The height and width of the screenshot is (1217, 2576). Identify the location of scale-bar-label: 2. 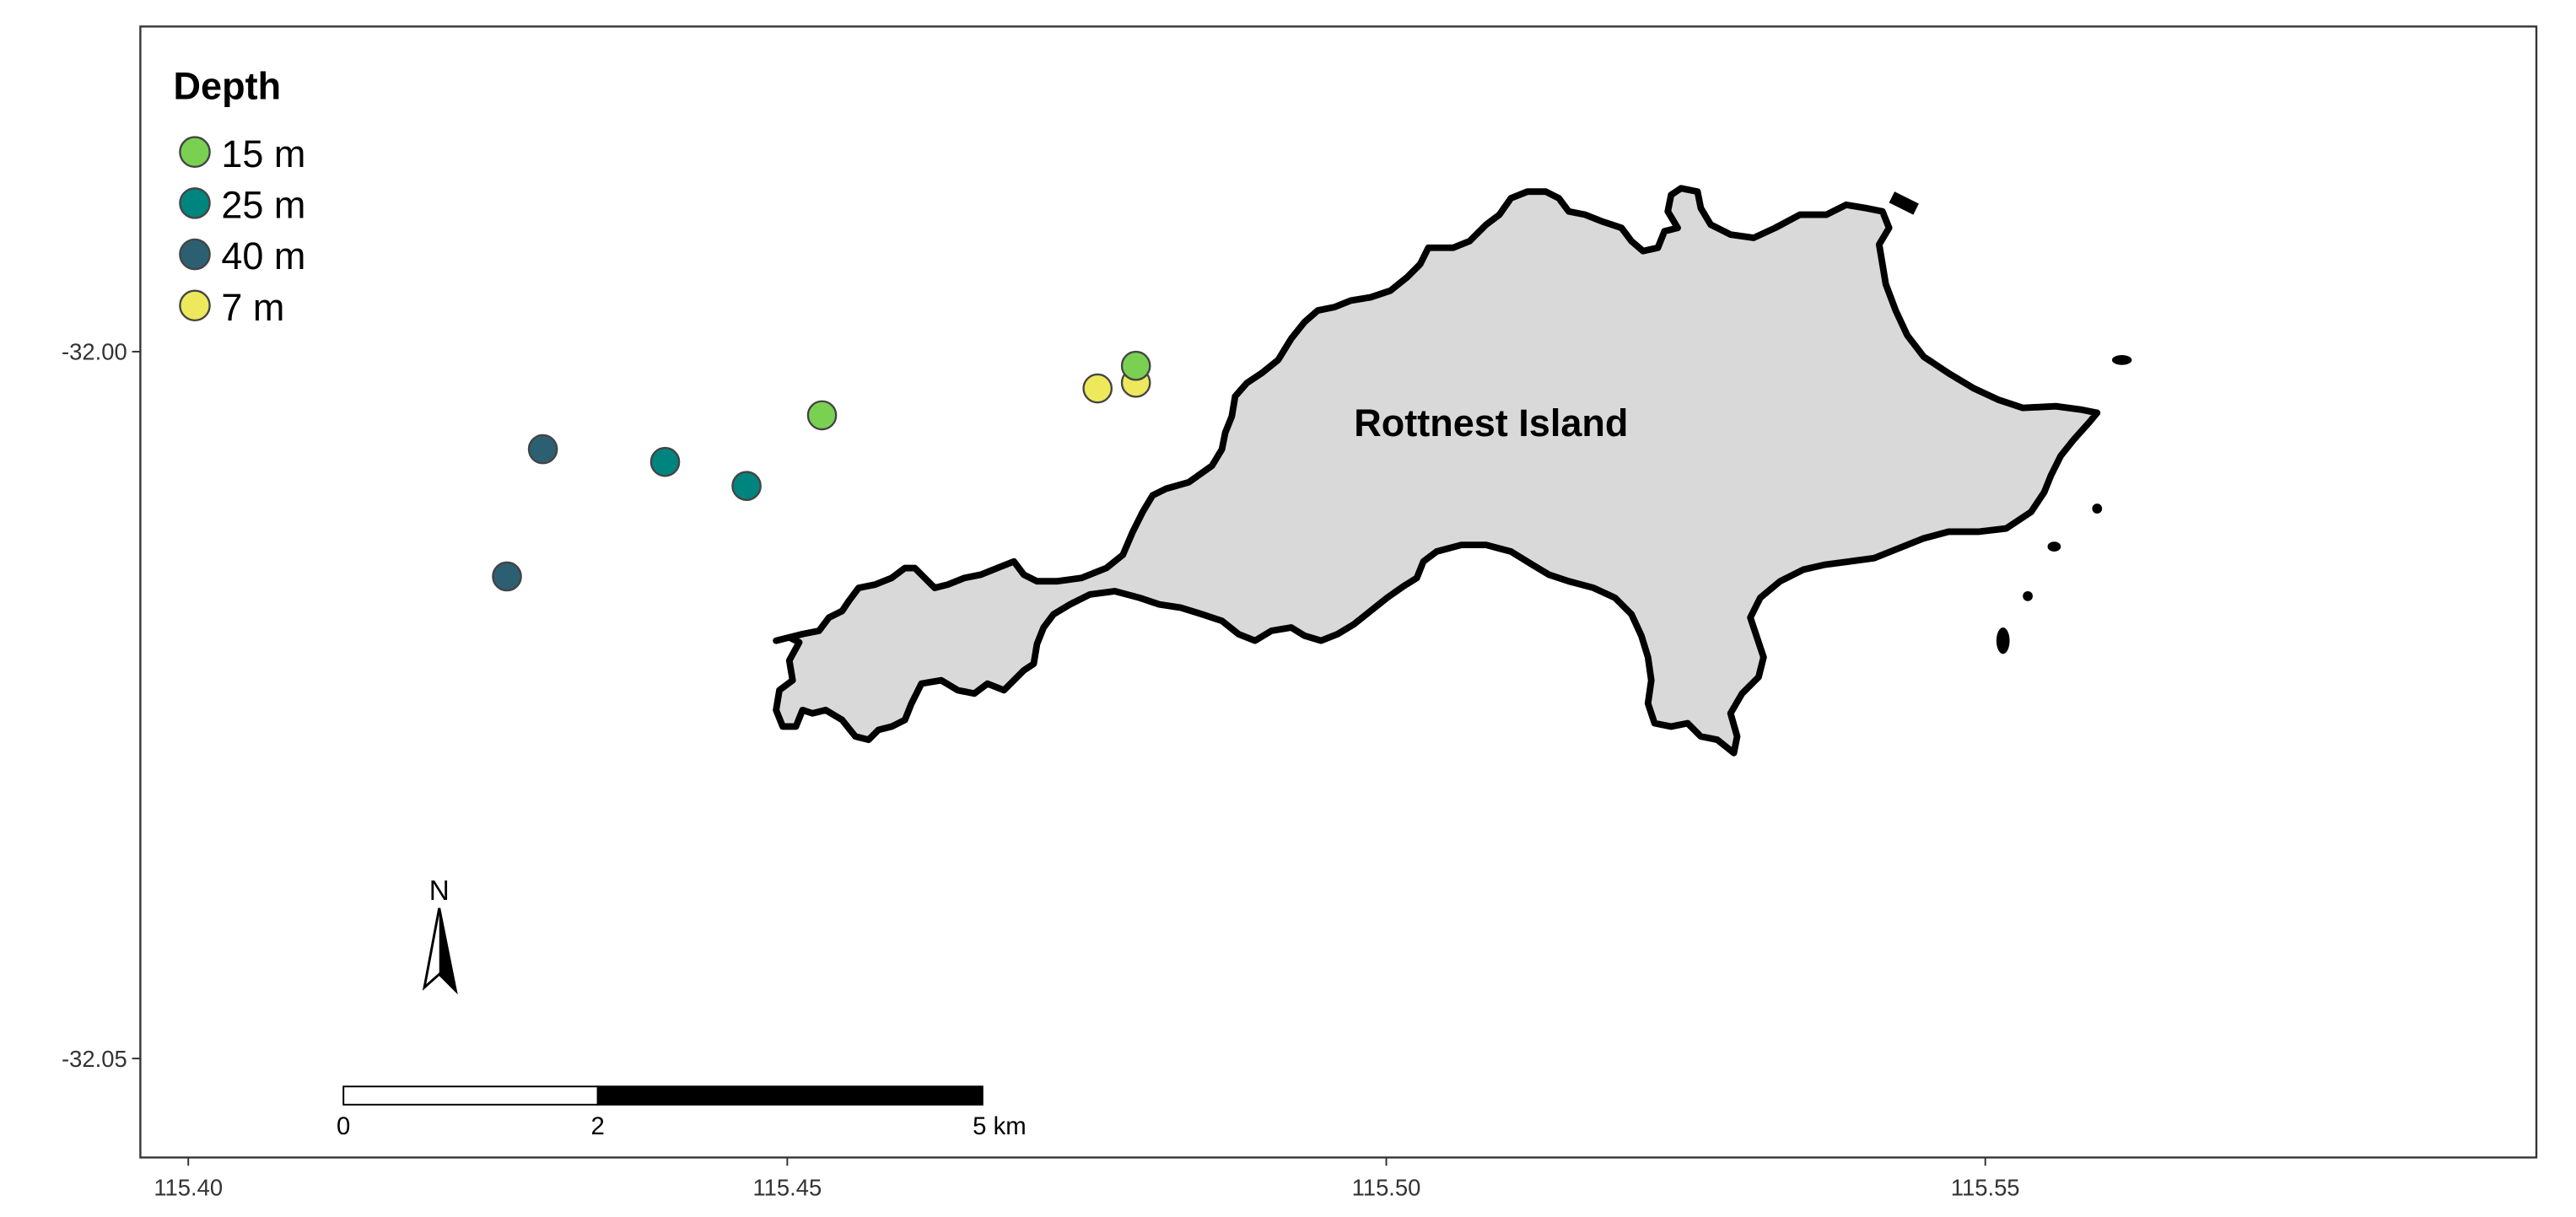
(598, 1126).